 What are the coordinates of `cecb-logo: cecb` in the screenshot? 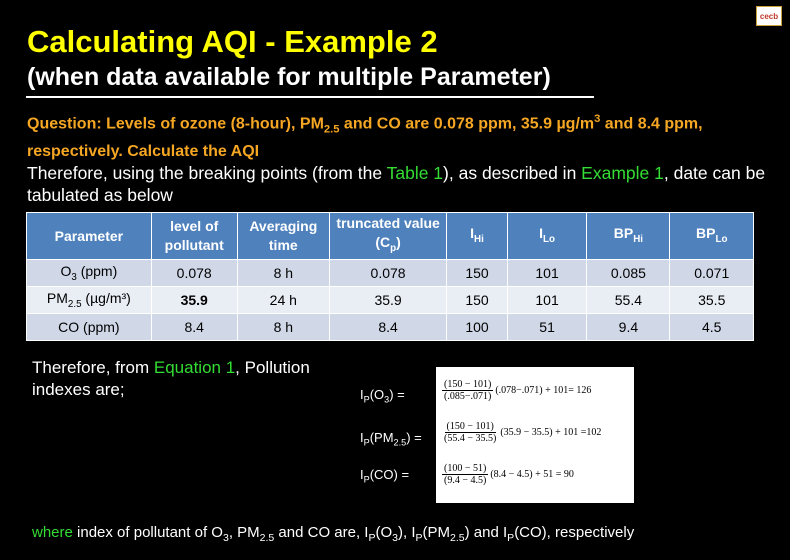 It's located at (769, 16).